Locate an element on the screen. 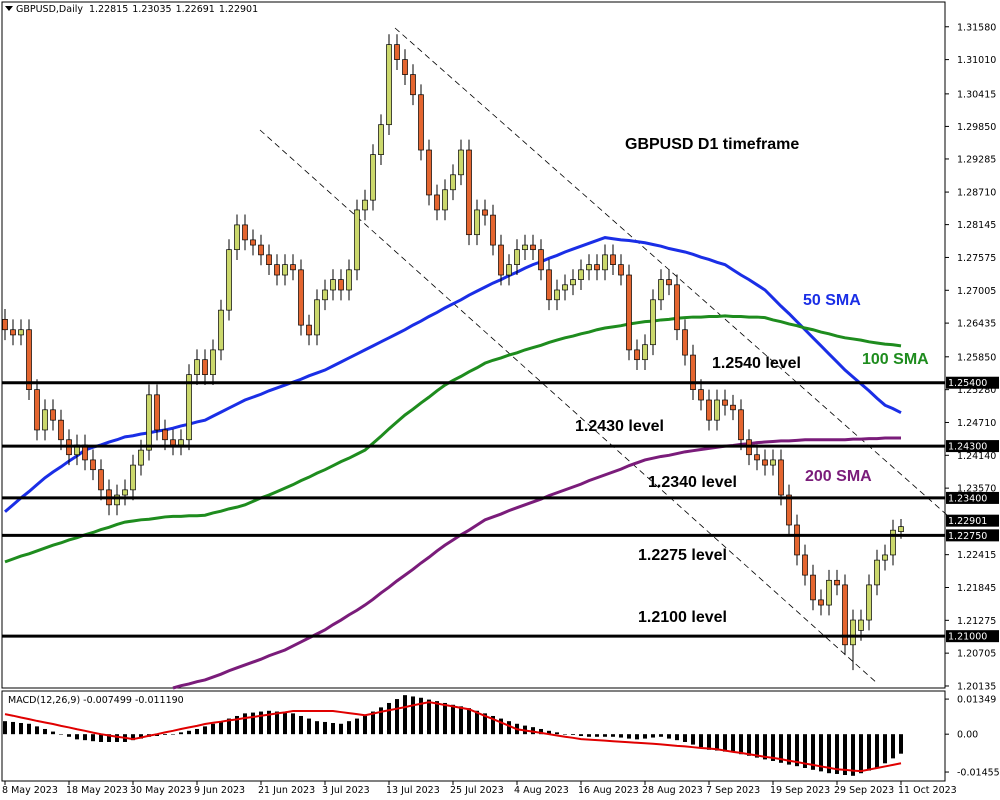 This screenshot has width=1000, height=800. x-tick-label: 19 Sep 2023 is located at coordinates (800, 790).